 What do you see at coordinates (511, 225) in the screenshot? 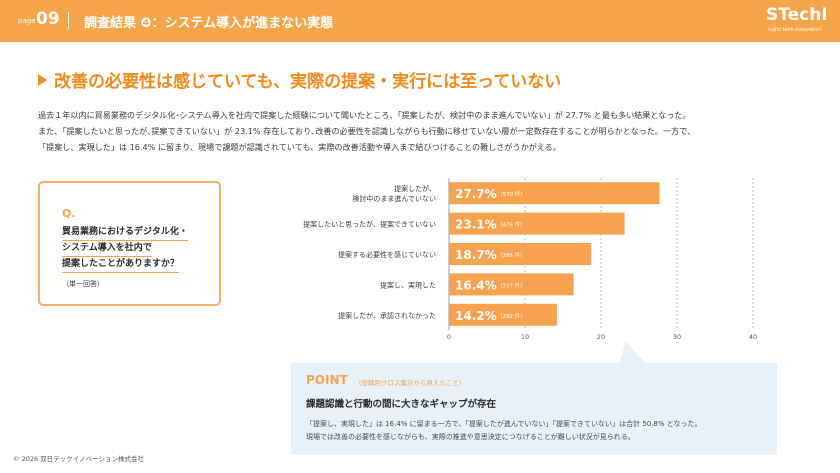
I see `count-label: （476 件）` at bounding box center [511, 225].